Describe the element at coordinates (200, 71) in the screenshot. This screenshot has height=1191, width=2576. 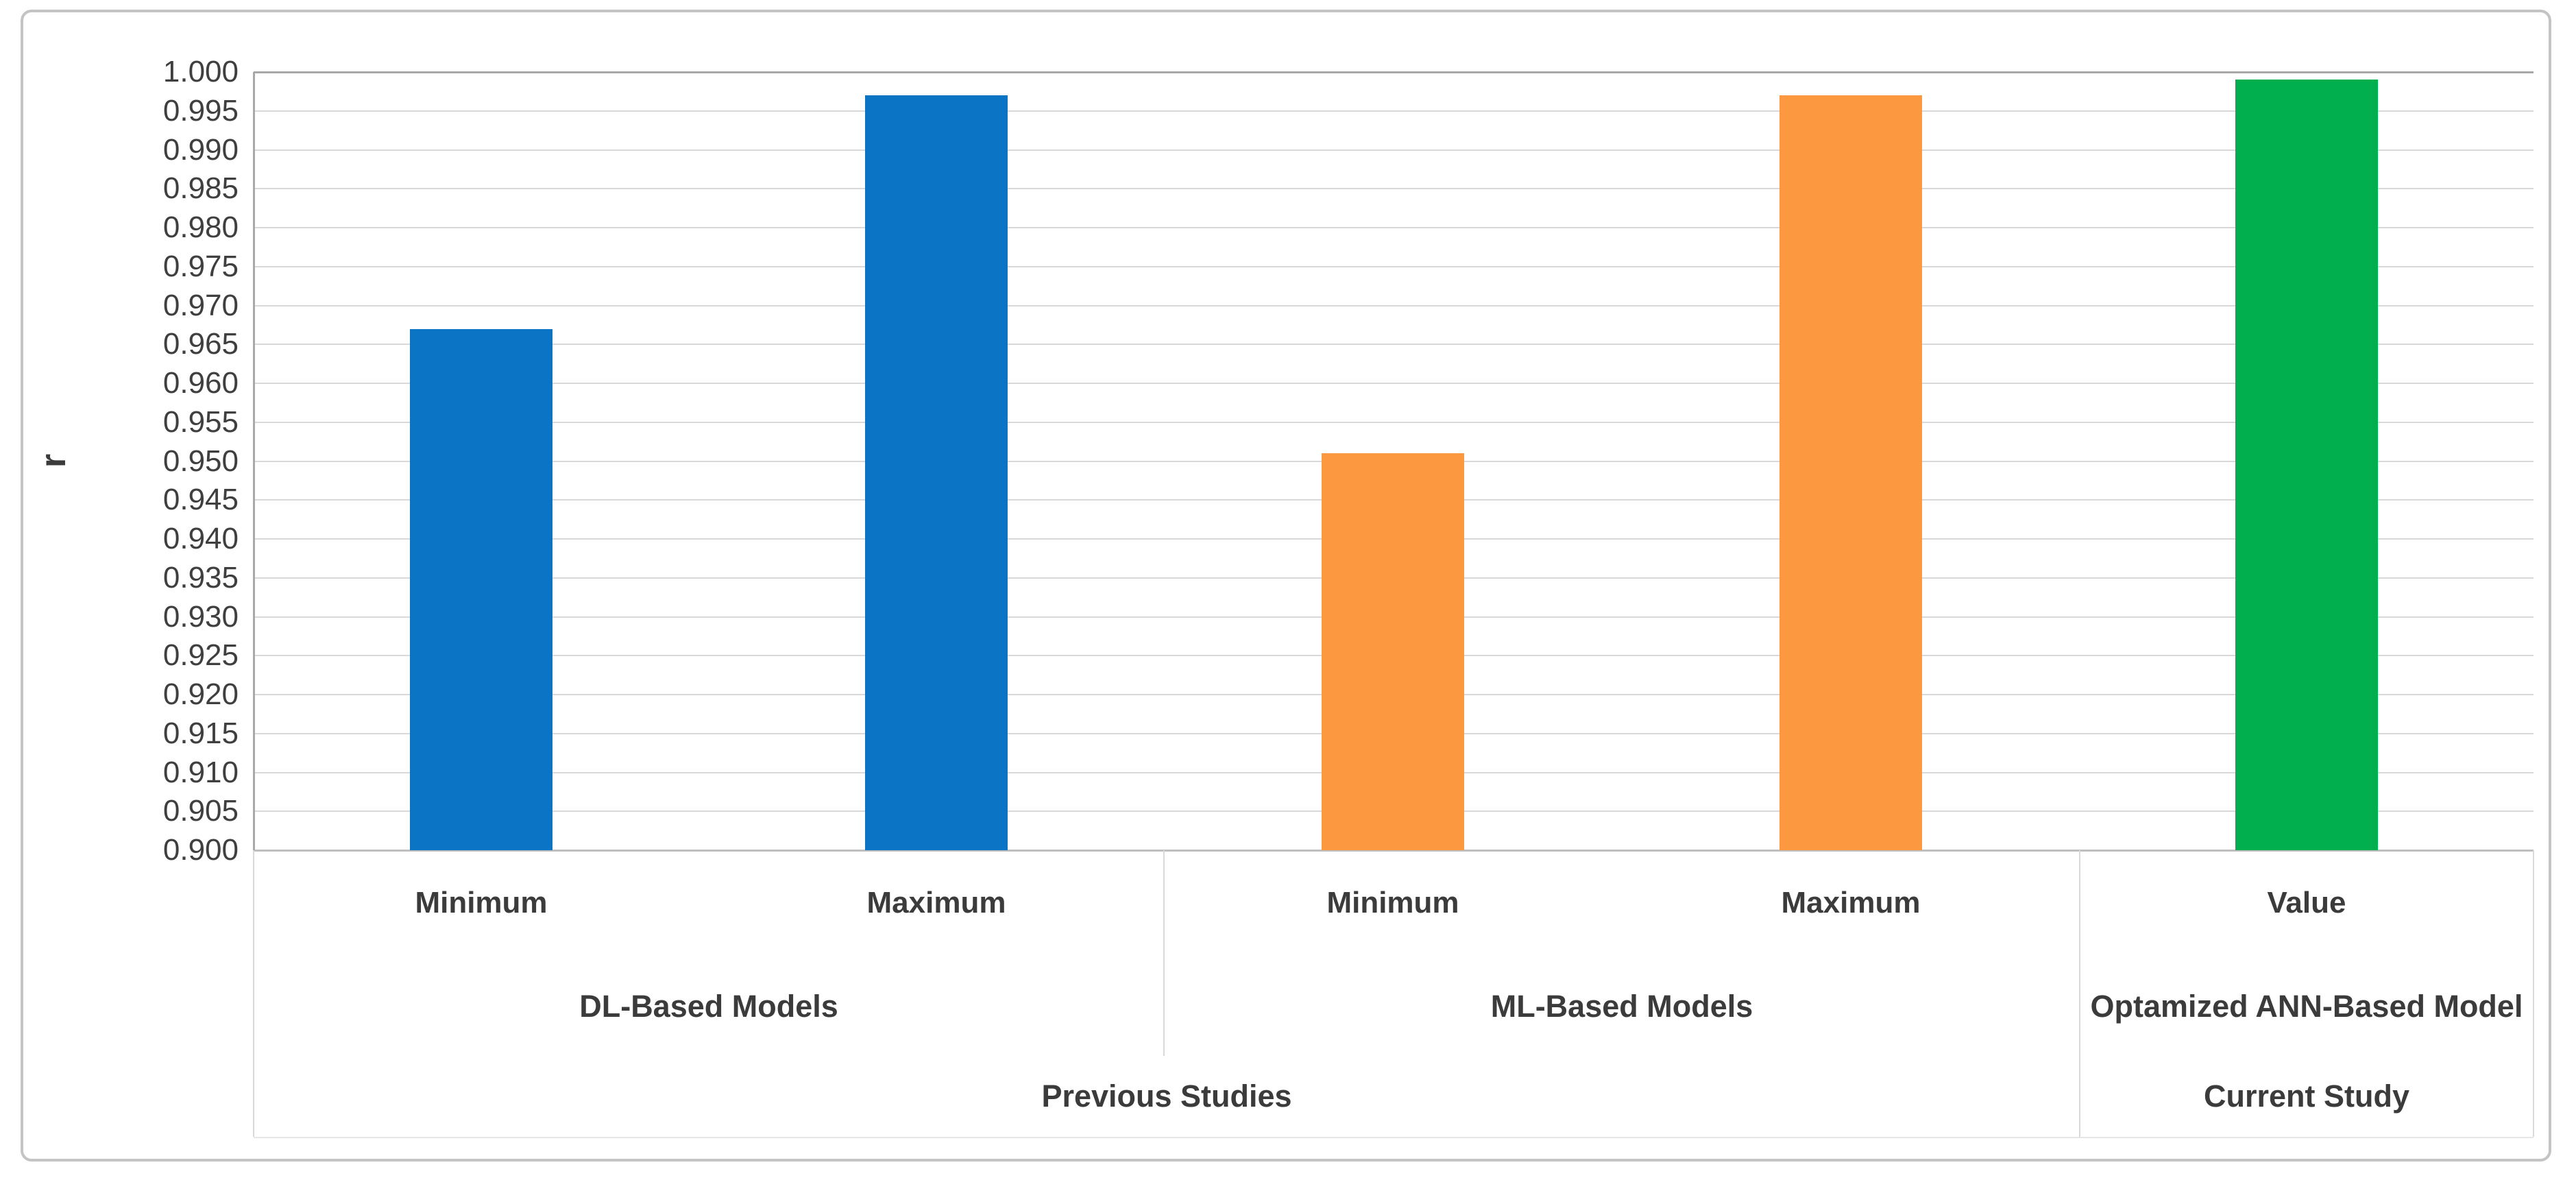
I see `y-tick-label: 1.000` at that location.